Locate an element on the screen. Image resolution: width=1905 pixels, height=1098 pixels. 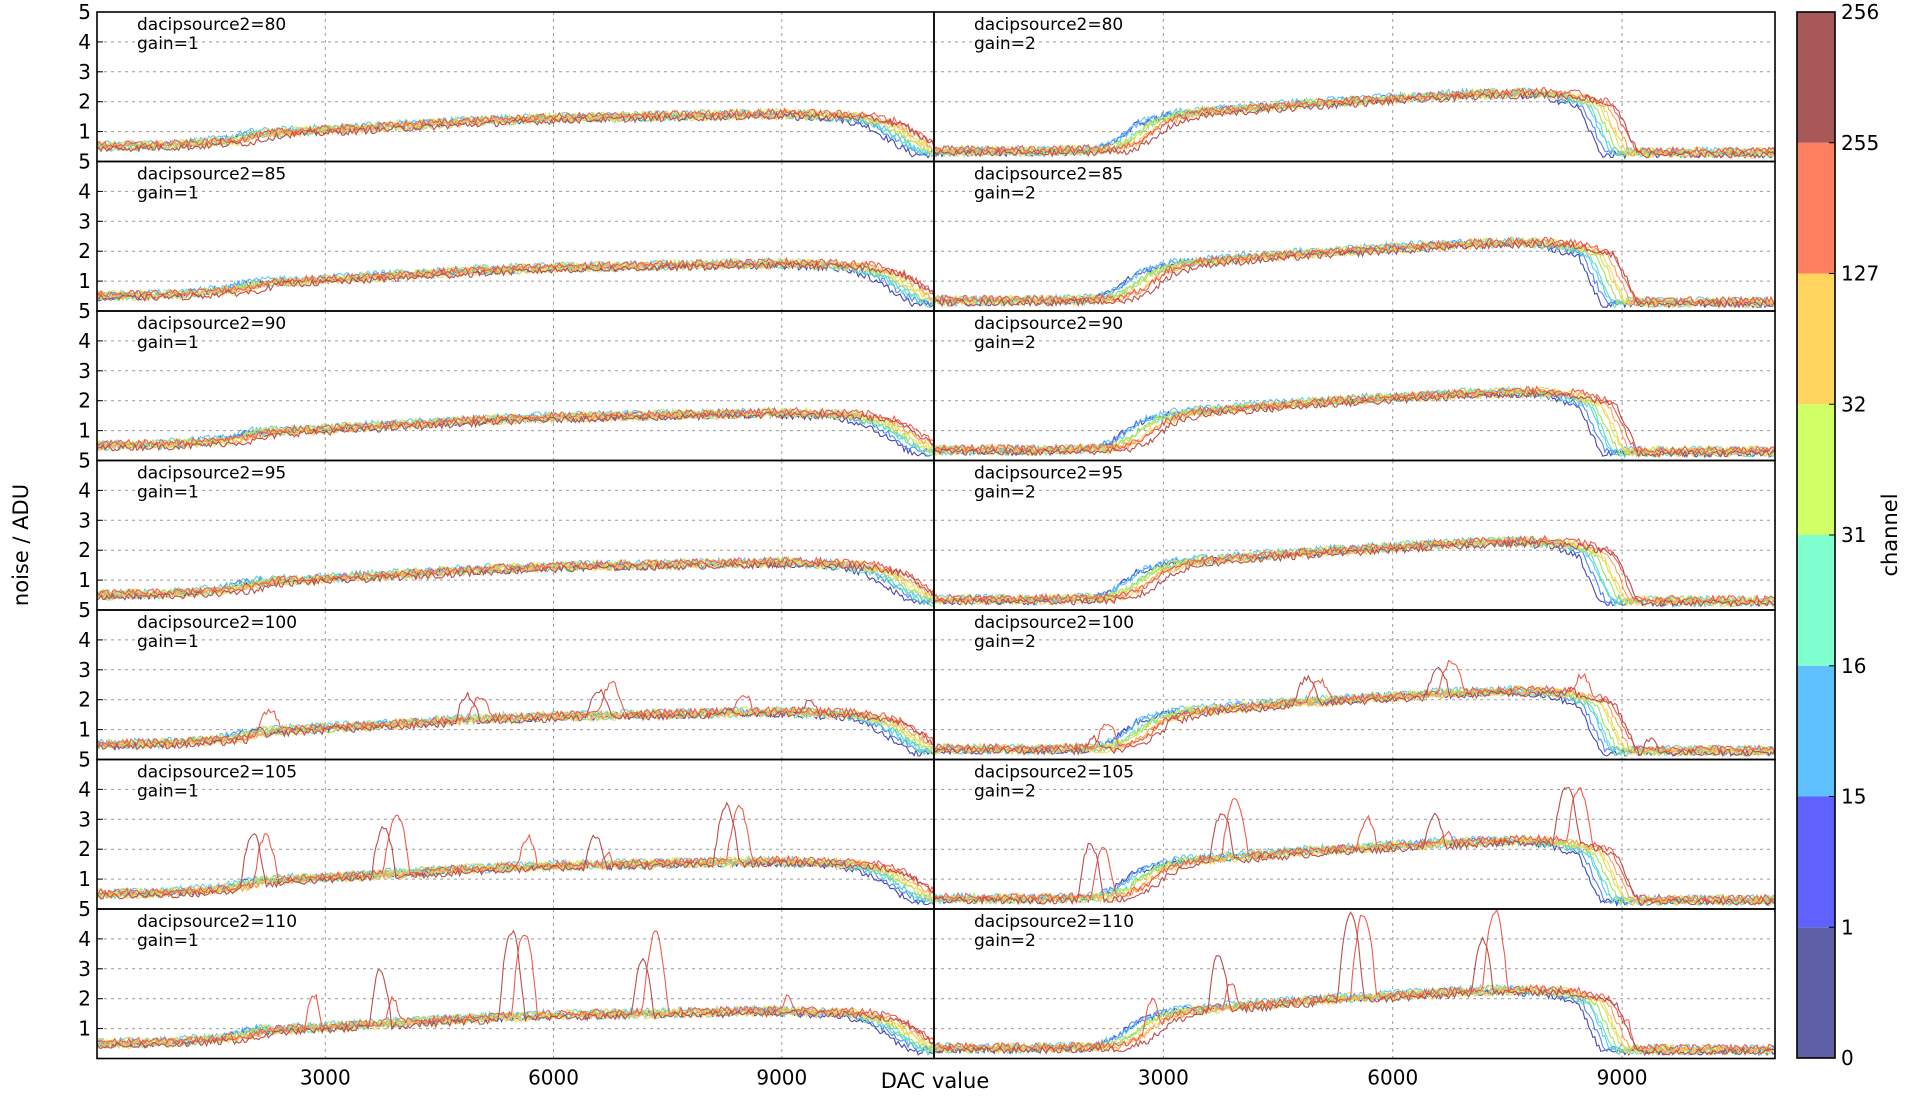
x-tick-label: 6000 is located at coordinates (1392, 1078).